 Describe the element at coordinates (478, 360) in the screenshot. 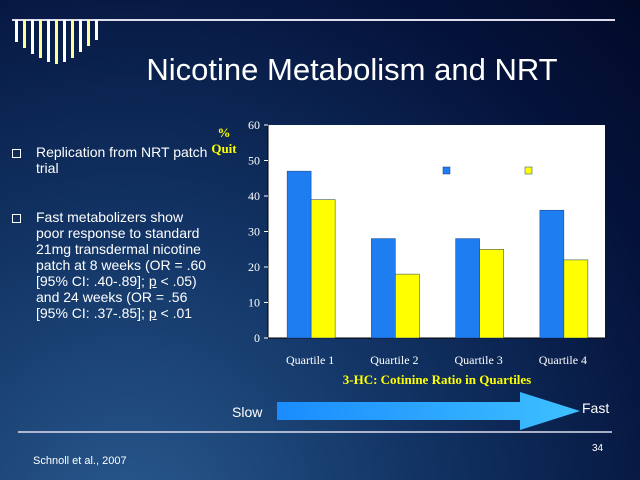

I see `x-tick-label: Quartile 3` at that location.